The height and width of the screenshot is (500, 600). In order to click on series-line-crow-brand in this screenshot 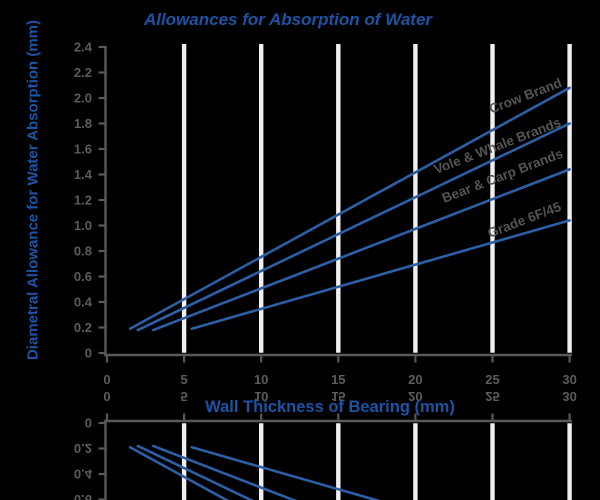, I will do `click(349, 472)`.